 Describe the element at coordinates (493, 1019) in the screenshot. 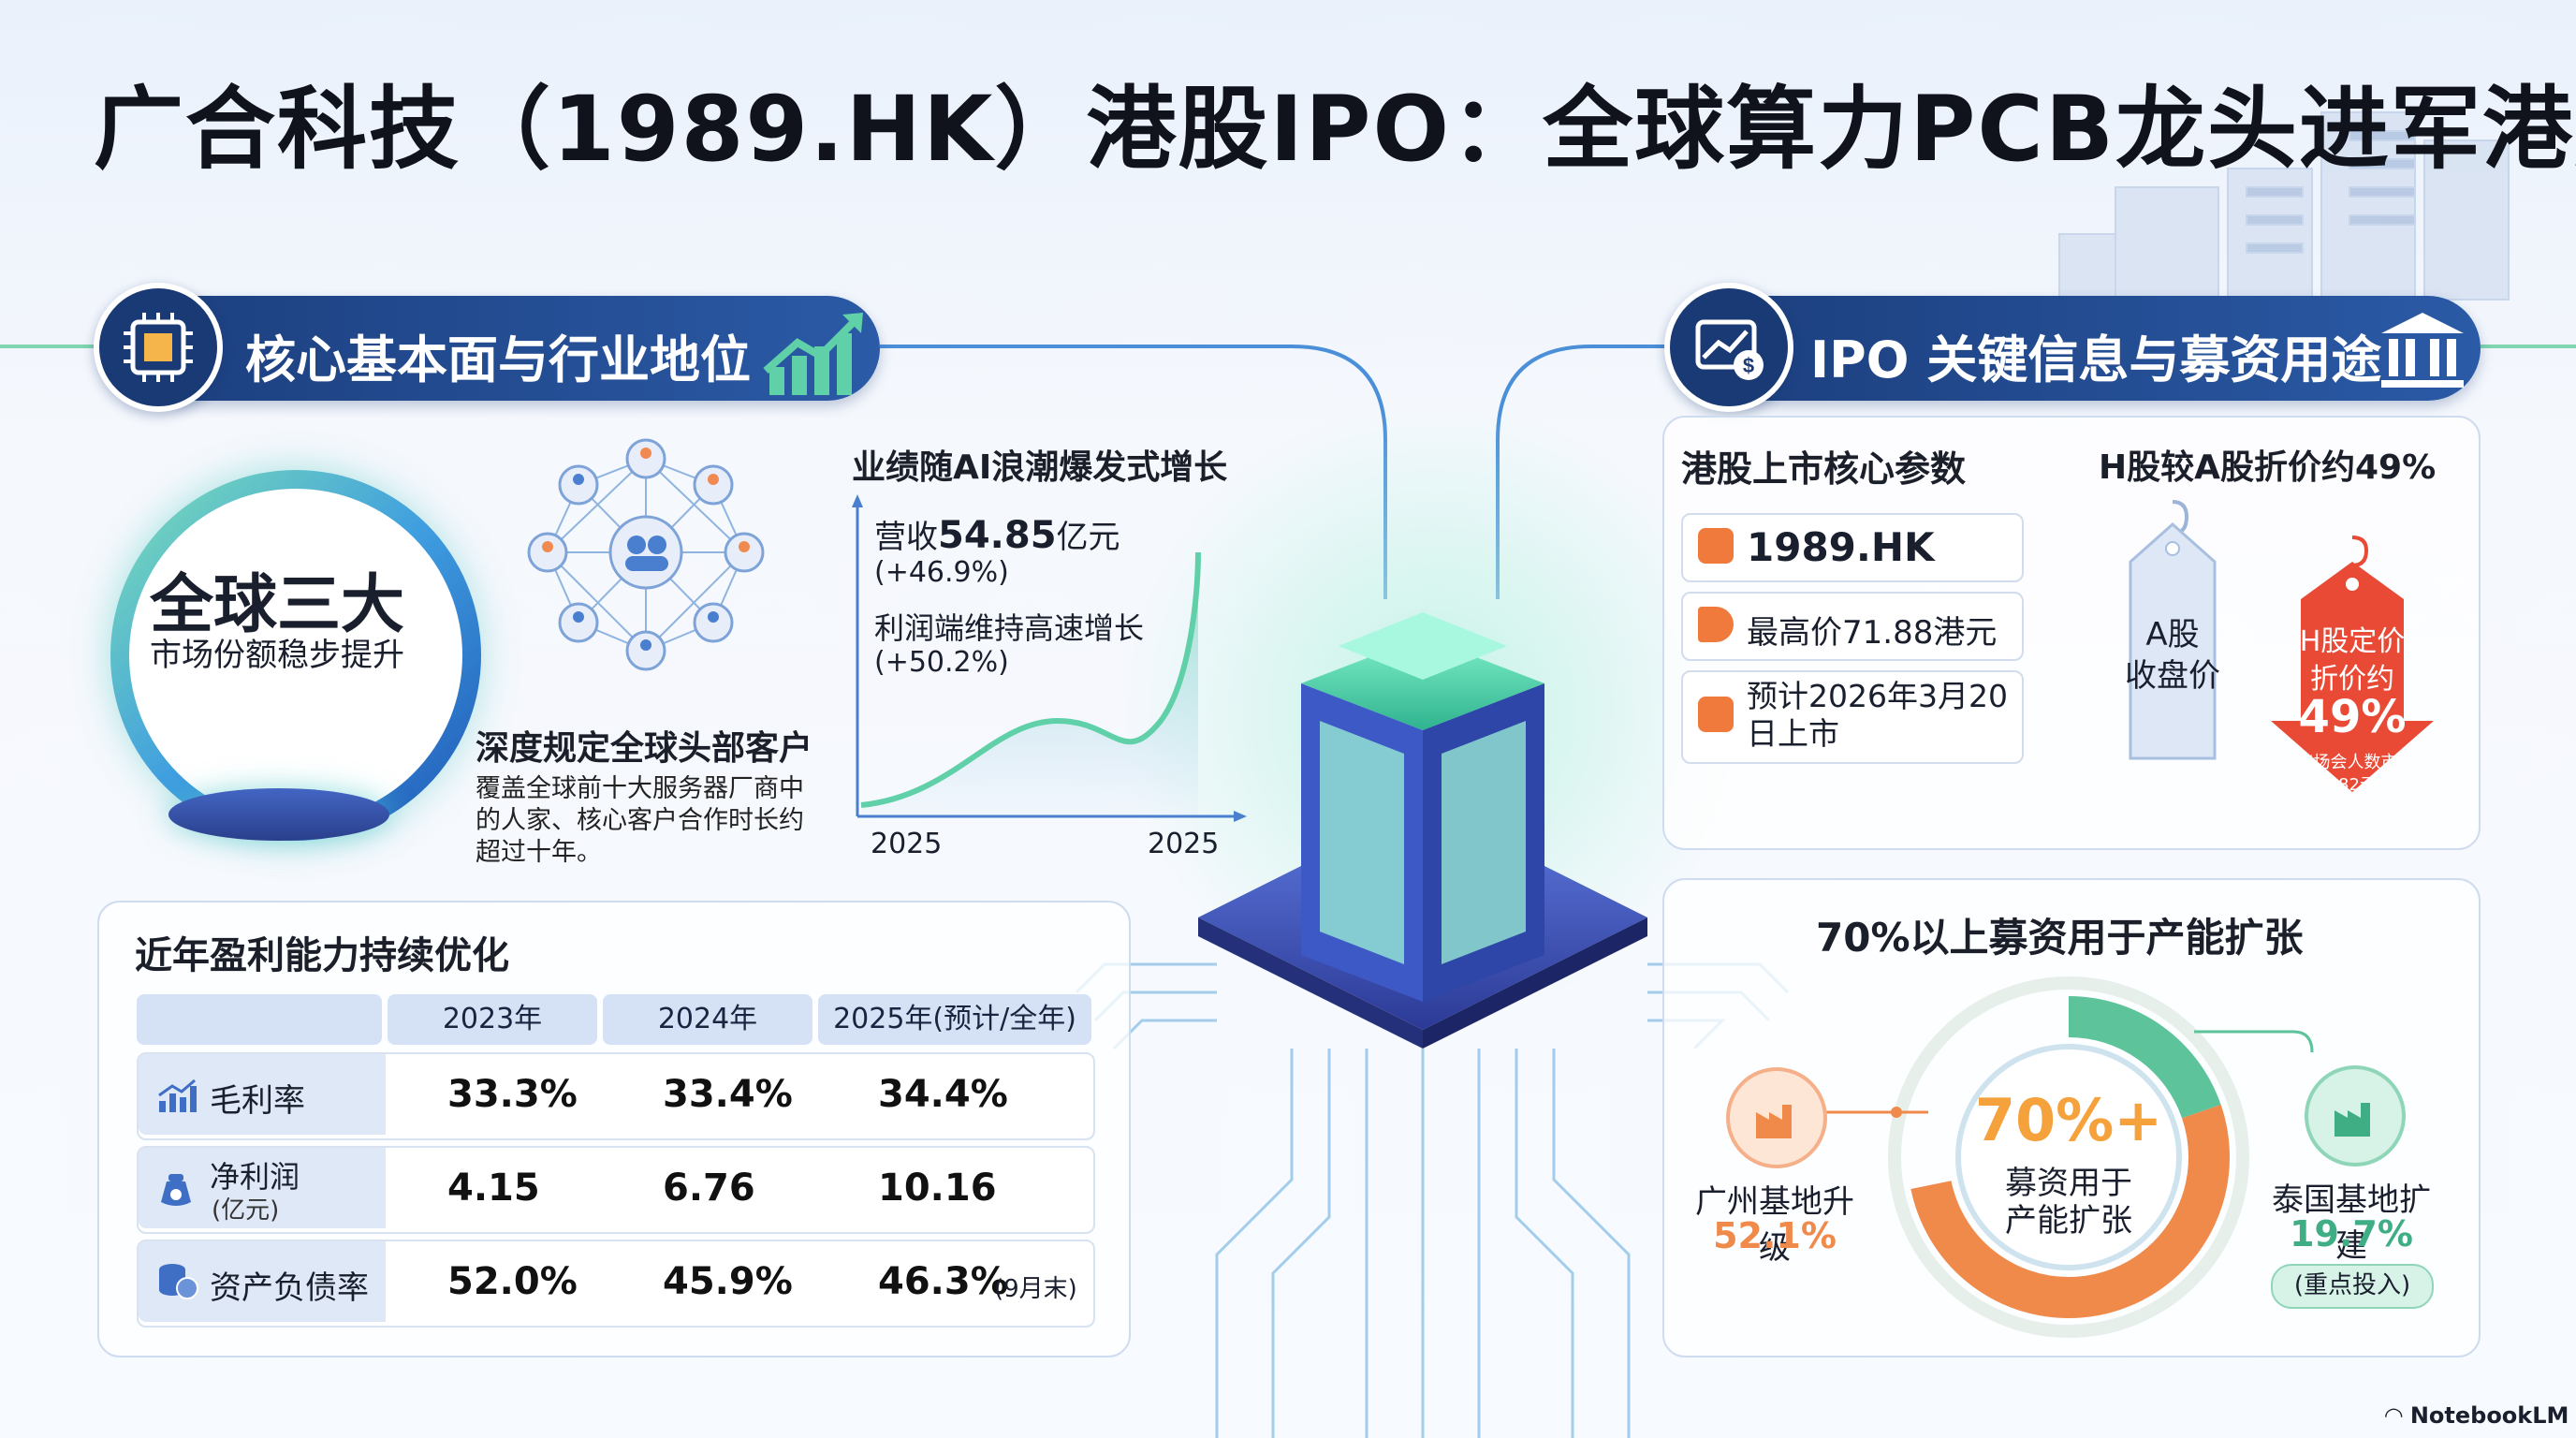

I see `col-header: 2023年` at that location.